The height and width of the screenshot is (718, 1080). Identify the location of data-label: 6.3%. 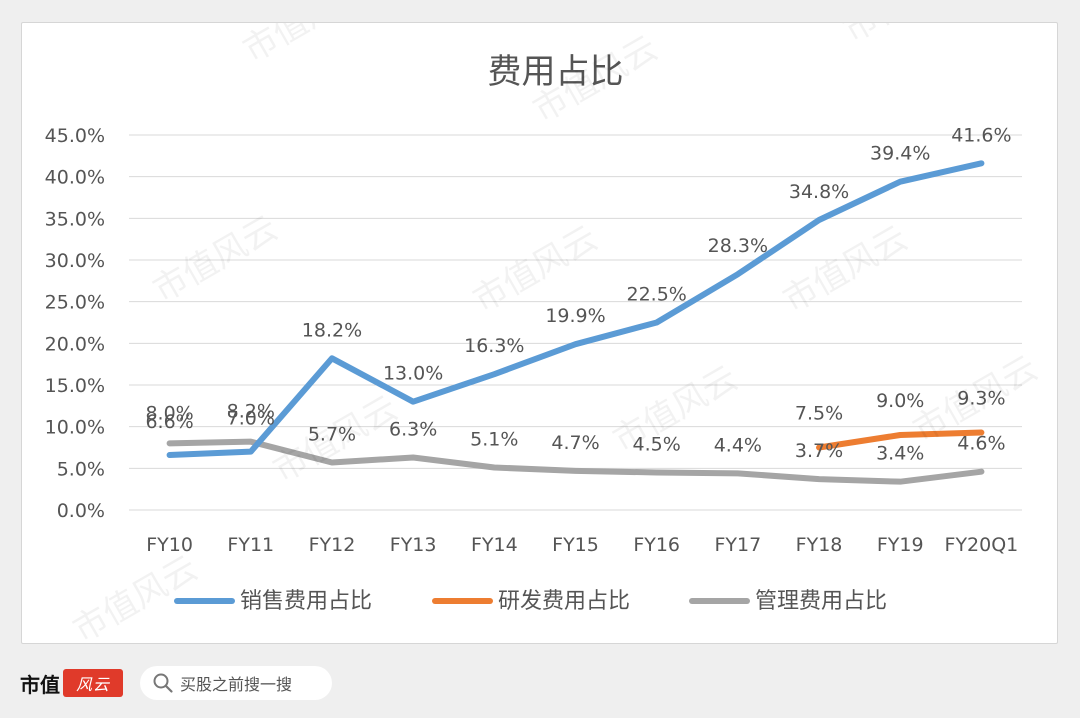
(413, 430).